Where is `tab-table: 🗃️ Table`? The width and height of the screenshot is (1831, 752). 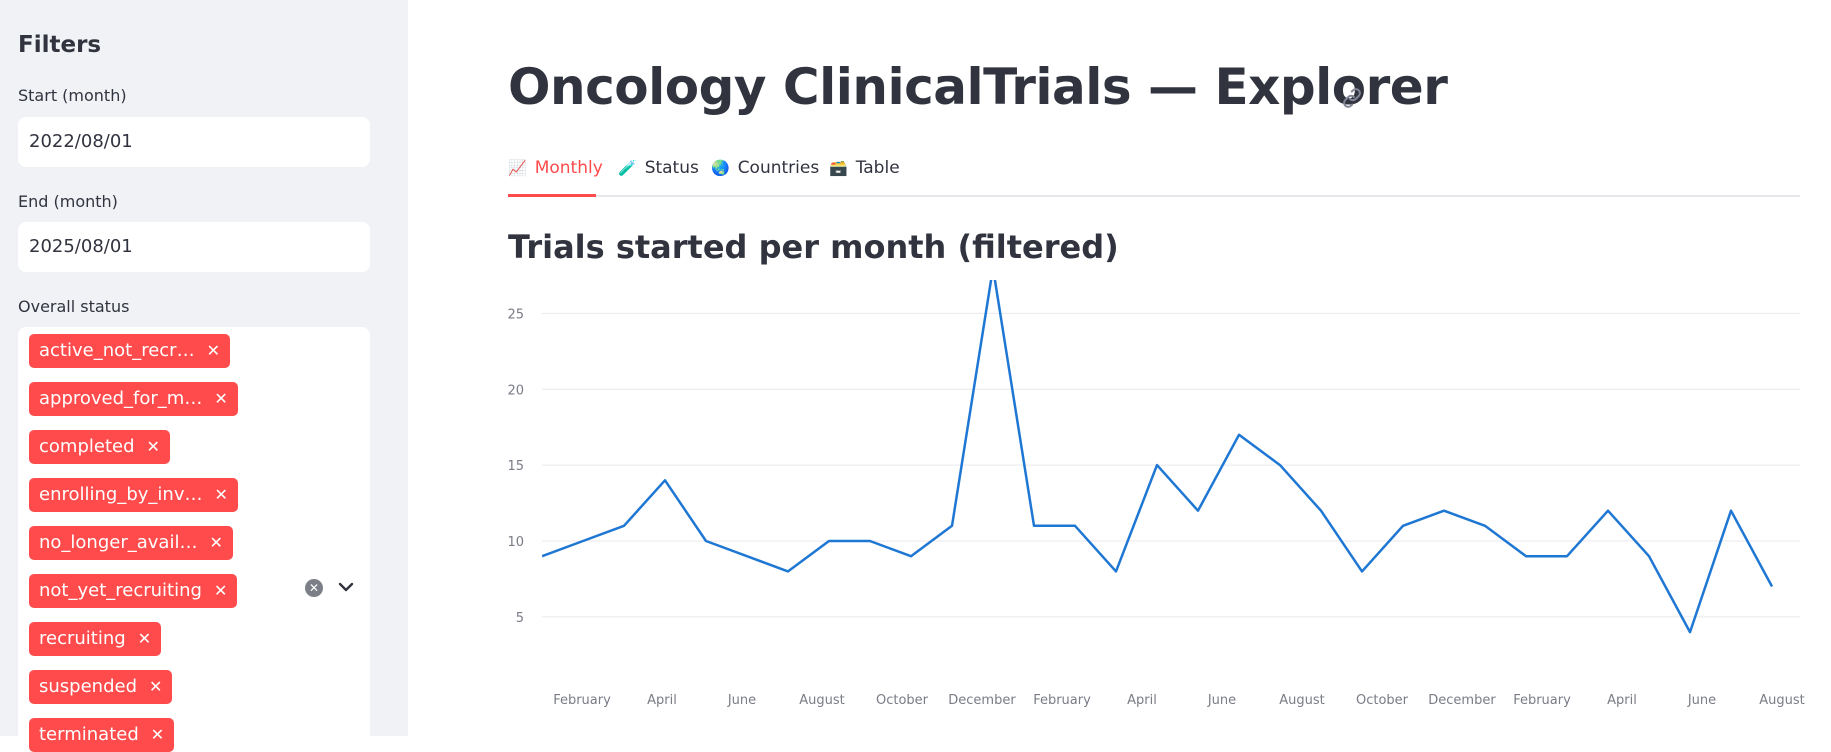 tab-table: 🗃️ Table is located at coordinates (864, 168).